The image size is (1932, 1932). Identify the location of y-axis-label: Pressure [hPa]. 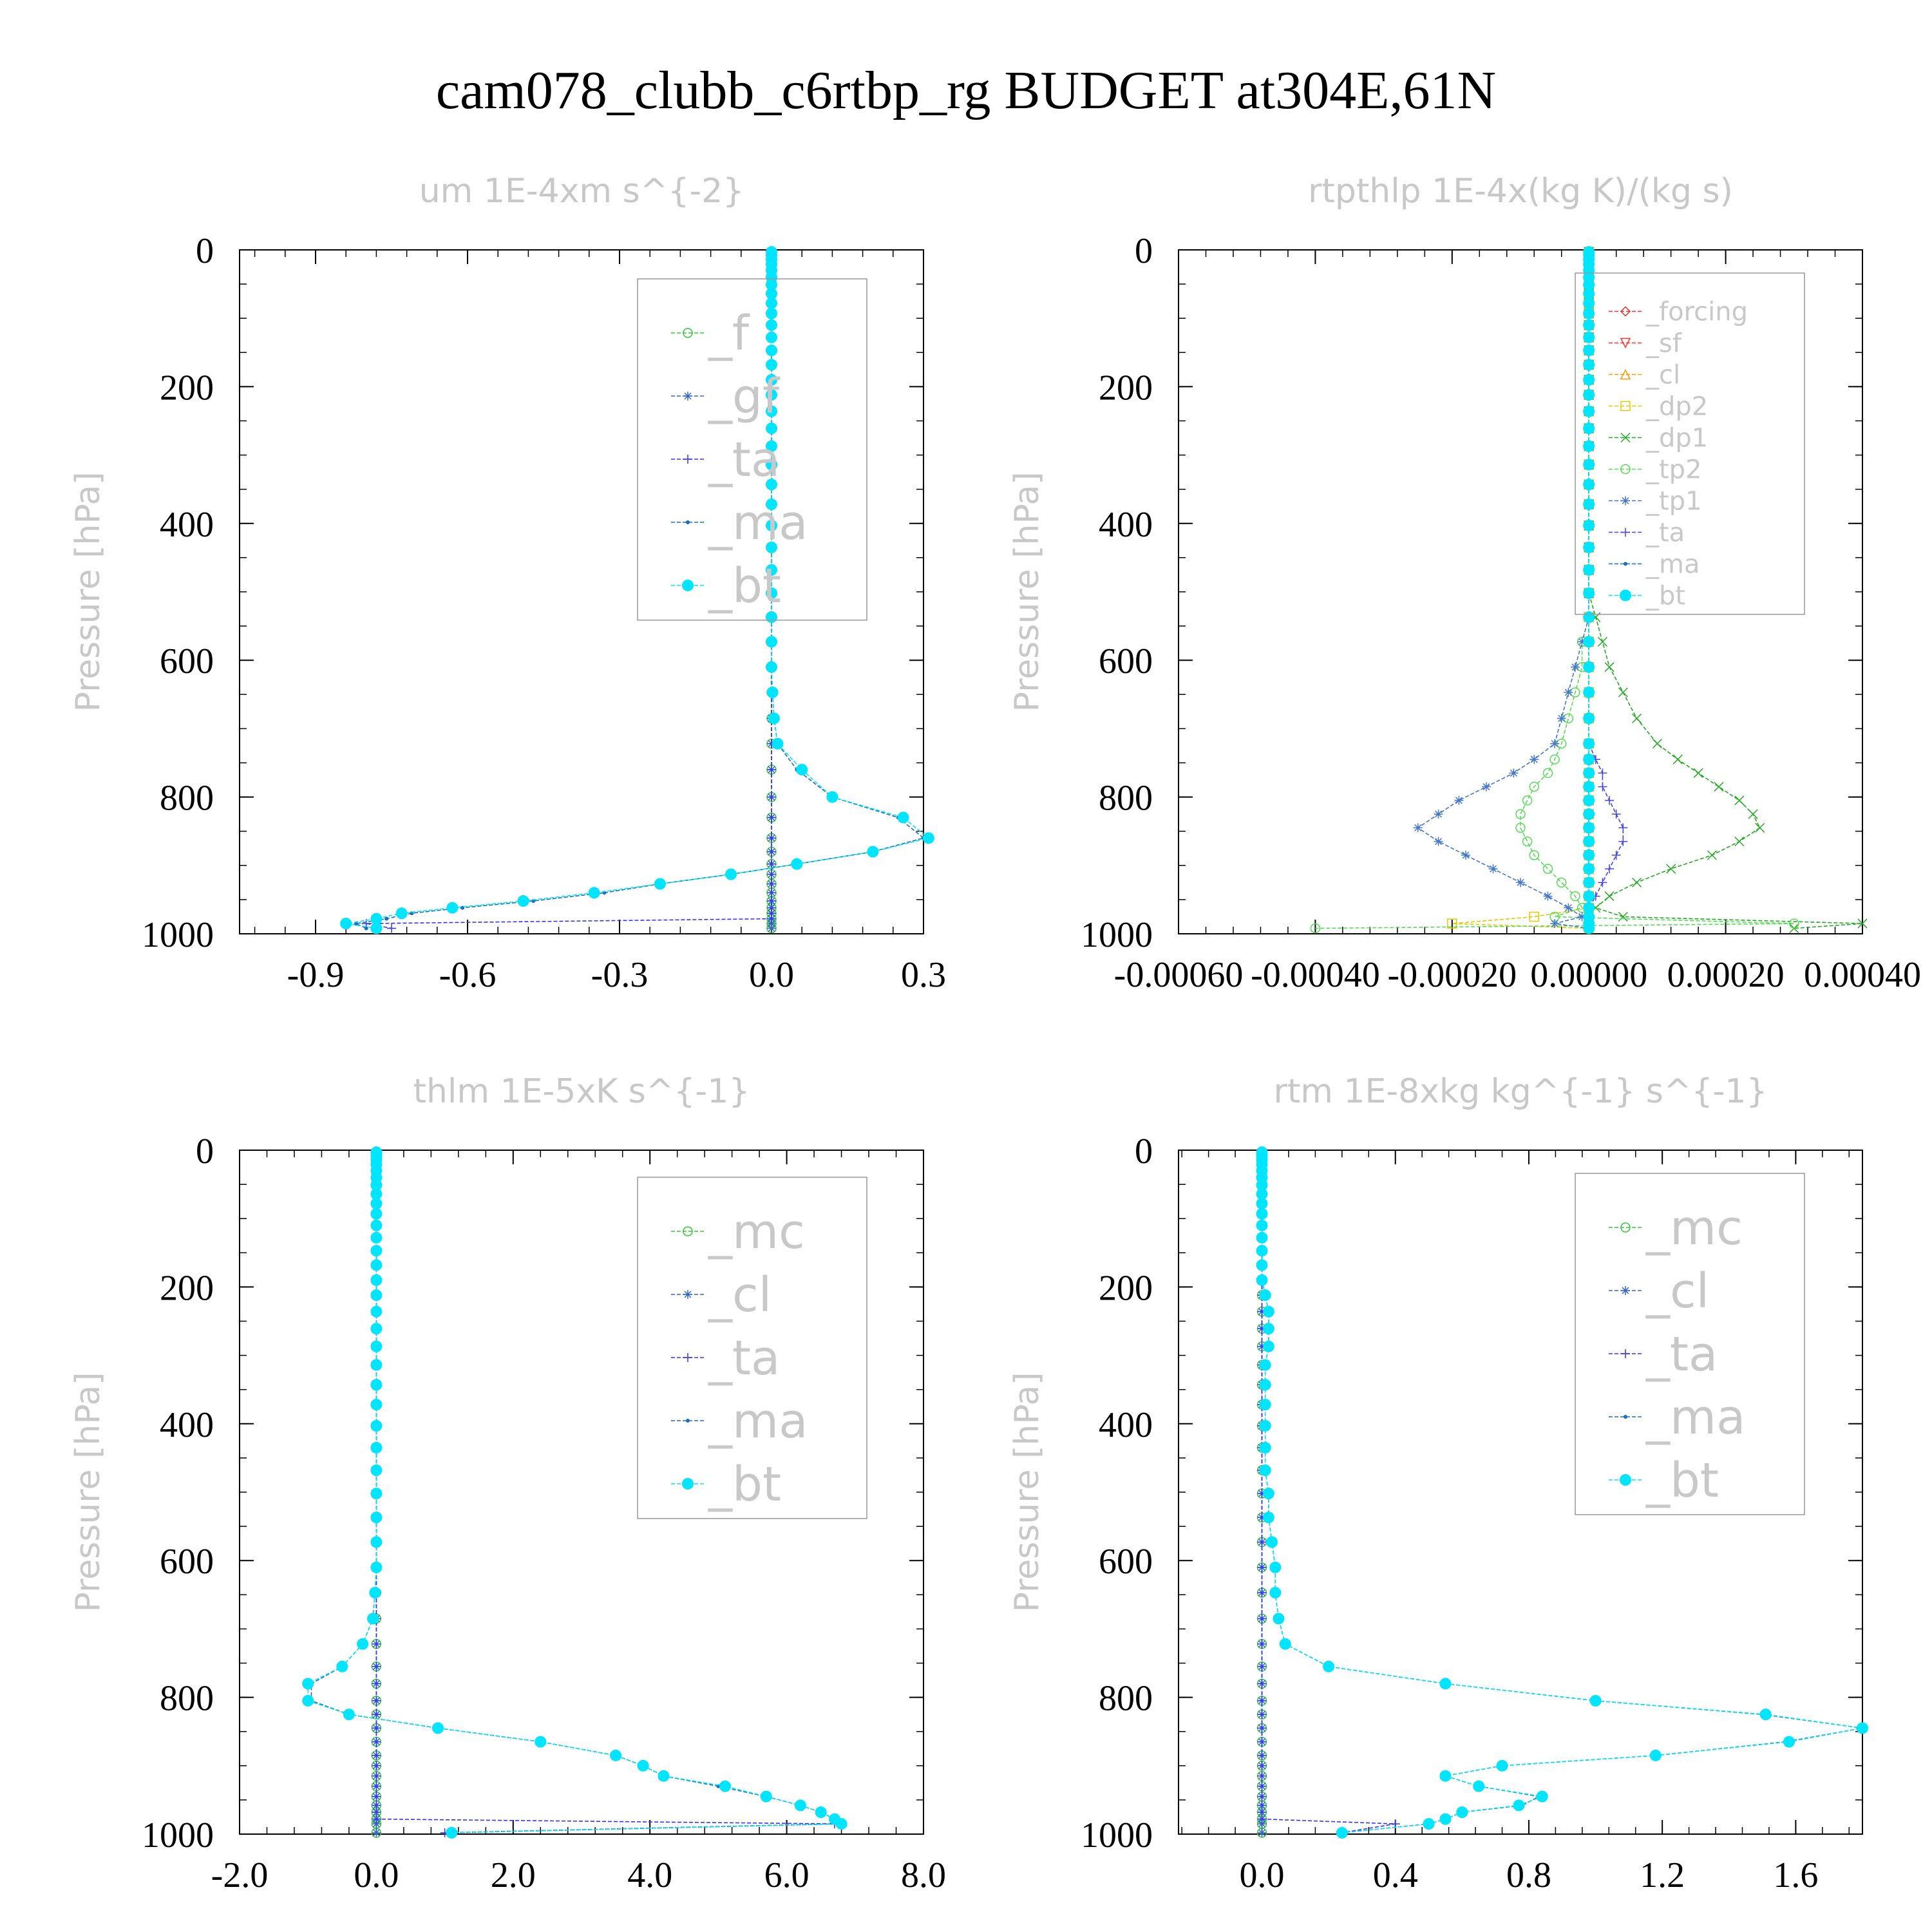
(1027, 592).